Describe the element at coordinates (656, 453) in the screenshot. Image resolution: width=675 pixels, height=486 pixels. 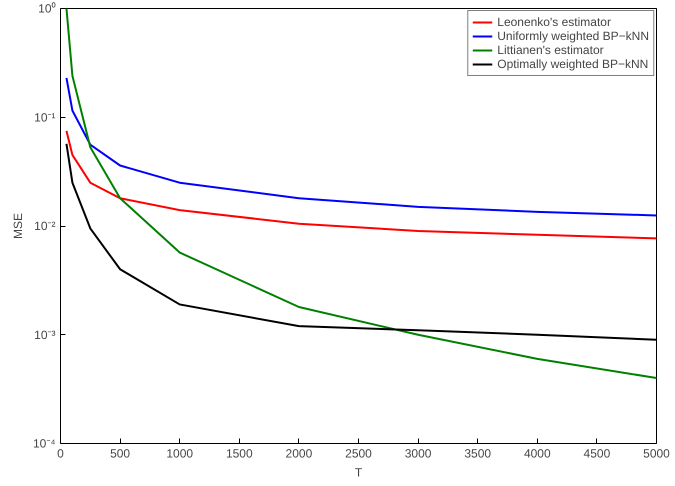
I see `x-tick-label: 5000` at that location.